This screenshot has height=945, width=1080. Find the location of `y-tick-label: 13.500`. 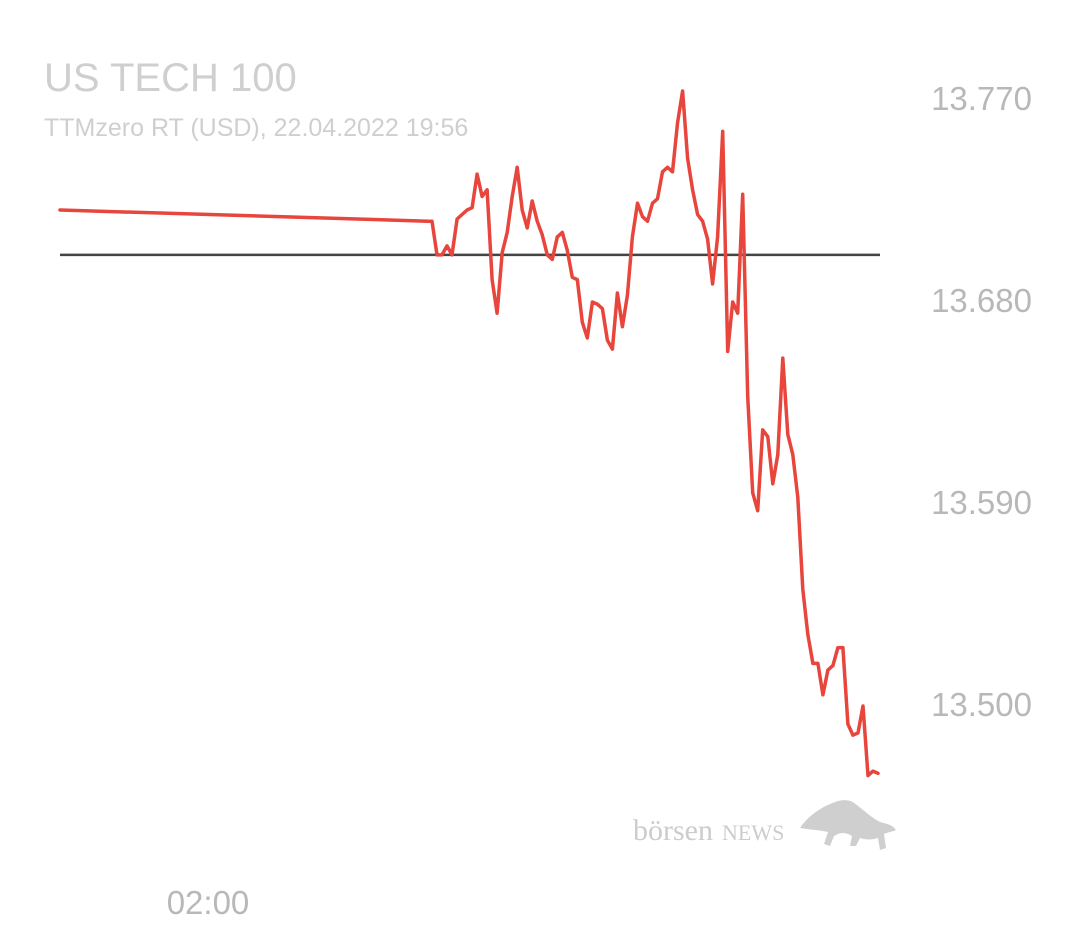

y-tick-label: 13.500 is located at coordinates (981, 704).